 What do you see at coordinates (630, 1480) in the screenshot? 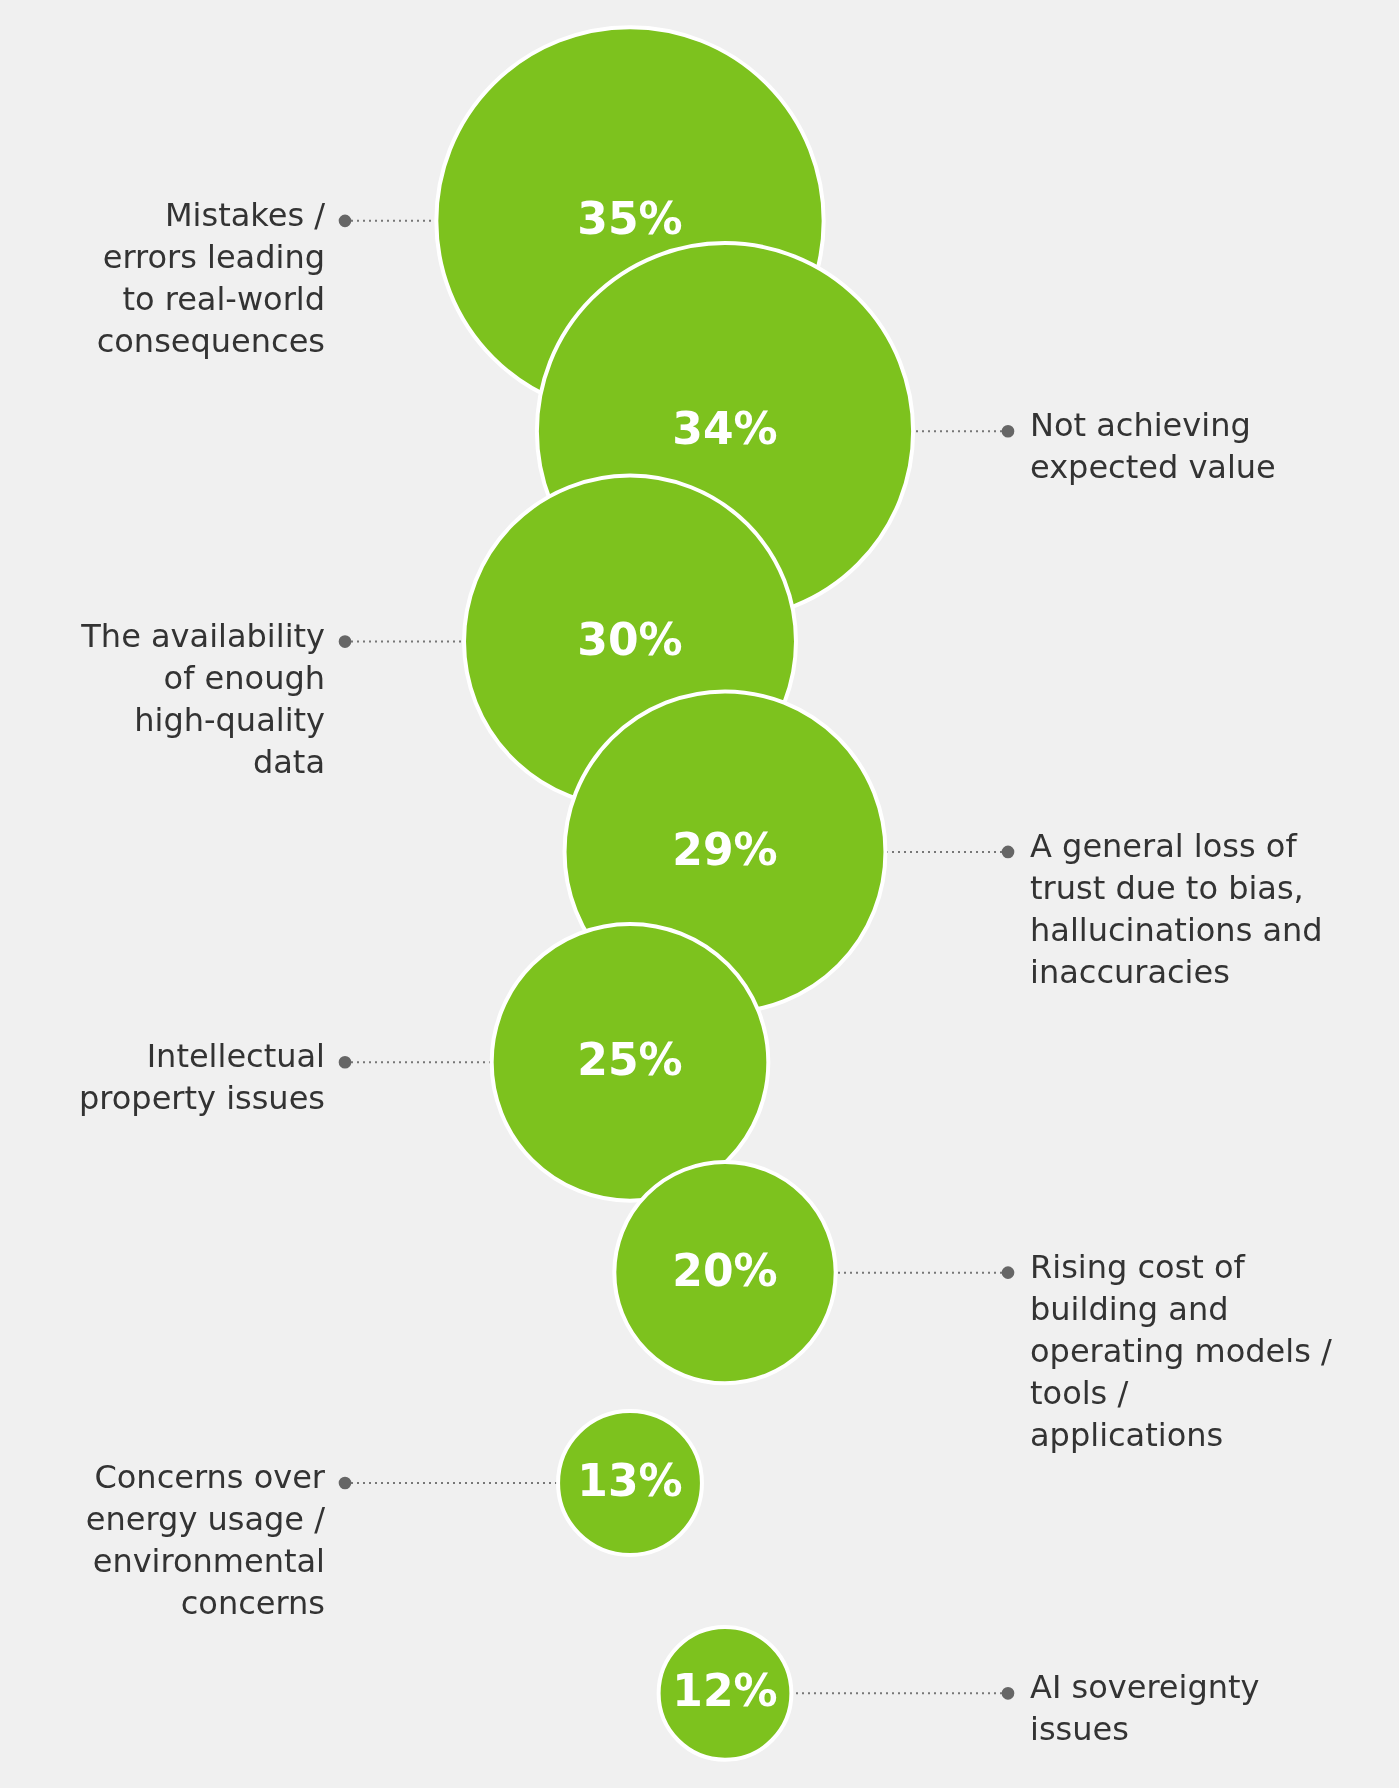
I see `data-label: 13%` at bounding box center [630, 1480].